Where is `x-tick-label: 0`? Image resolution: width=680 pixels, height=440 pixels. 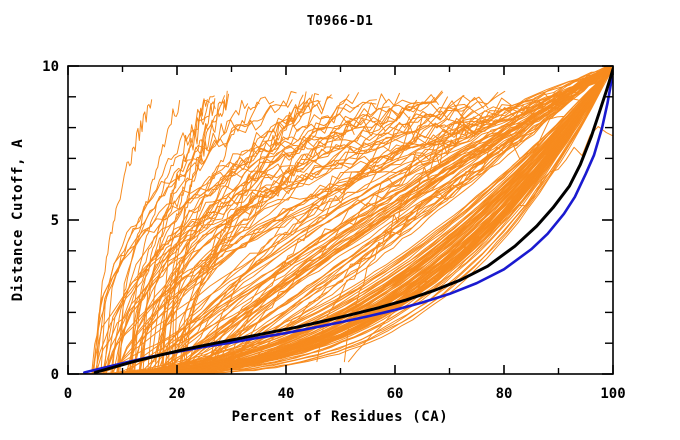 x-tick-label: 0 is located at coordinates (68, 394).